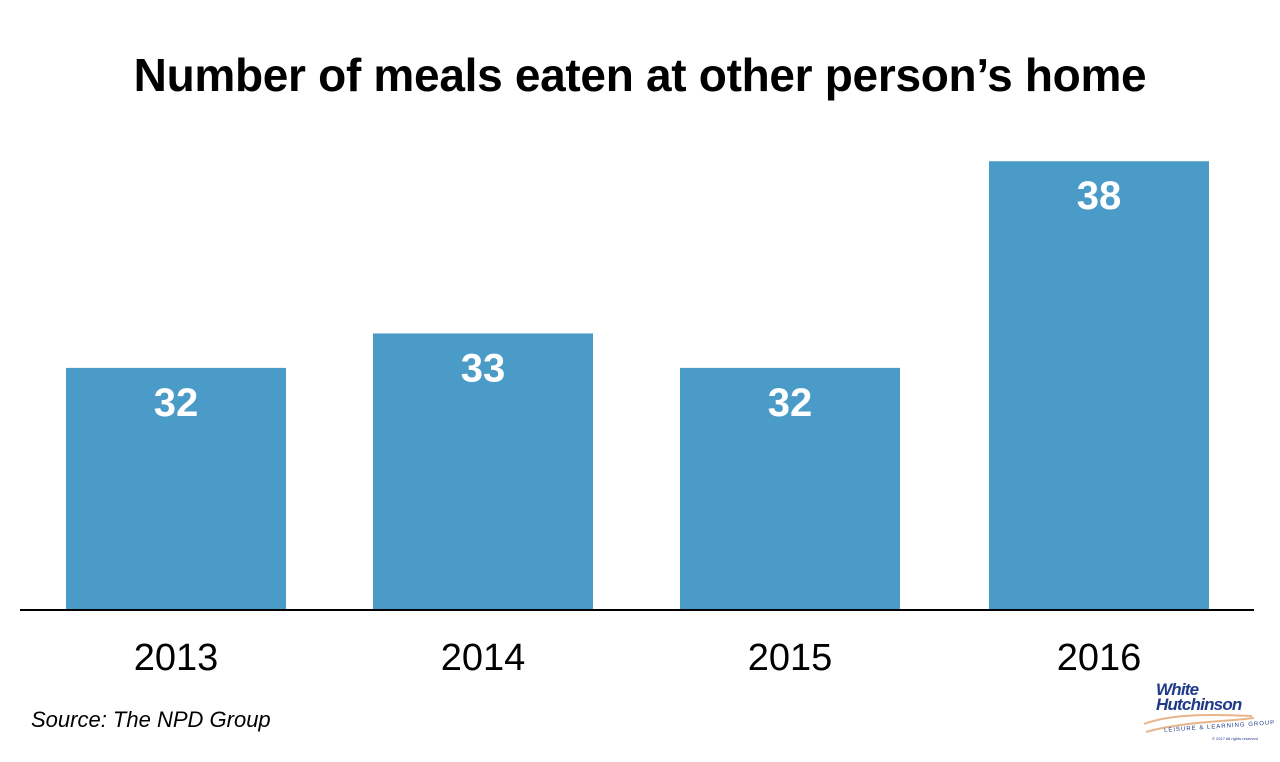  I want to click on data-label-2016: 38, so click(1099, 196).